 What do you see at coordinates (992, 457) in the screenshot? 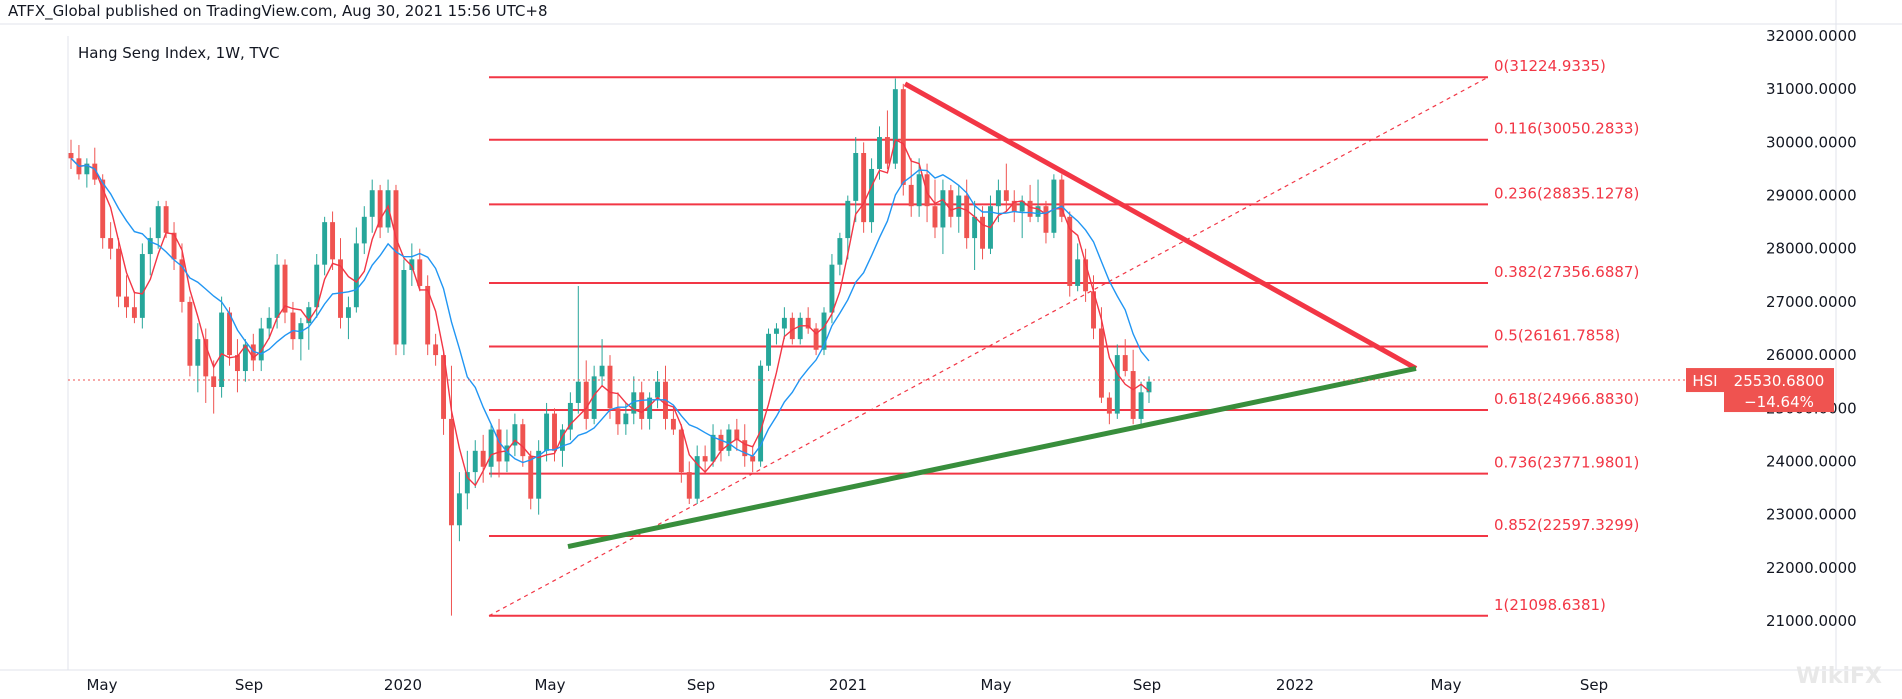
I see `ascending-support-line` at bounding box center [992, 457].